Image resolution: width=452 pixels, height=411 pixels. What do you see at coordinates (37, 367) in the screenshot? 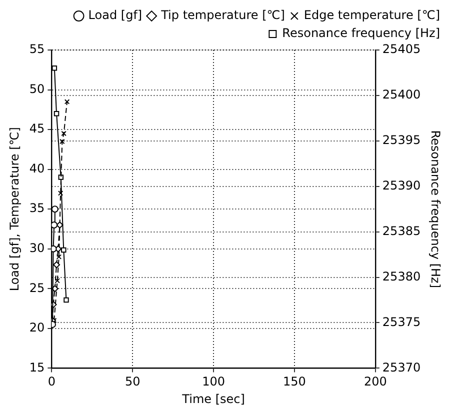
I see `y-tick-label: 15` at bounding box center [37, 367].